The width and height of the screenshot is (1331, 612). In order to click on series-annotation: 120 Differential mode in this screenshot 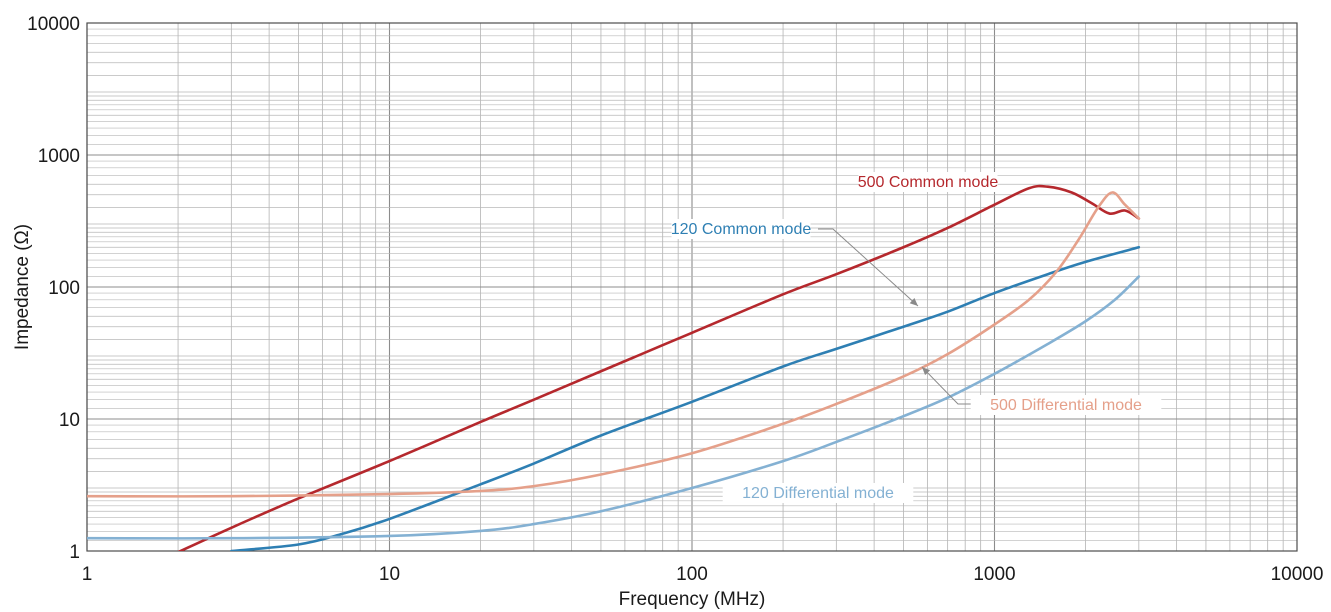, I will do `click(818, 493)`.